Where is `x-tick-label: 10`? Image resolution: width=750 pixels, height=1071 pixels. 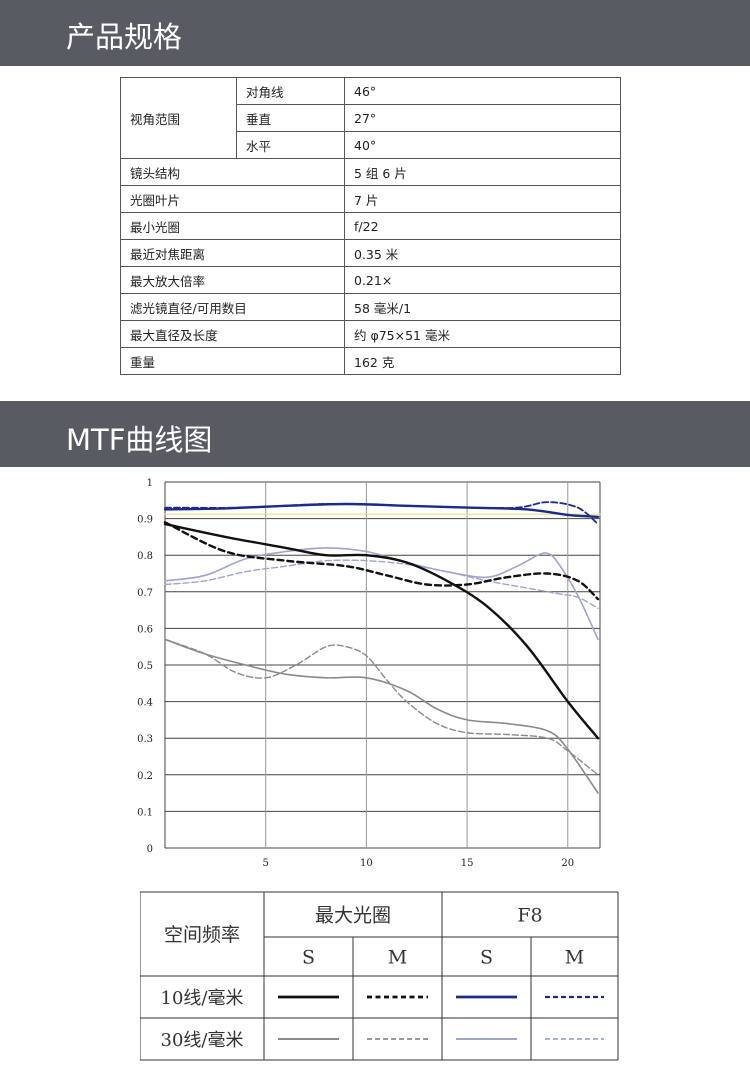 x-tick-label: 10 is located at coordinates (366, 863).